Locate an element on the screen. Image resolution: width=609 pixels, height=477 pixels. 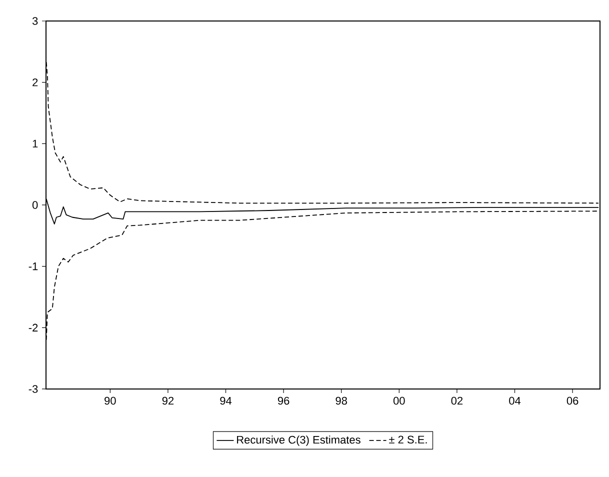
y-tick-label: 0 is located at coordinates (35, 205).